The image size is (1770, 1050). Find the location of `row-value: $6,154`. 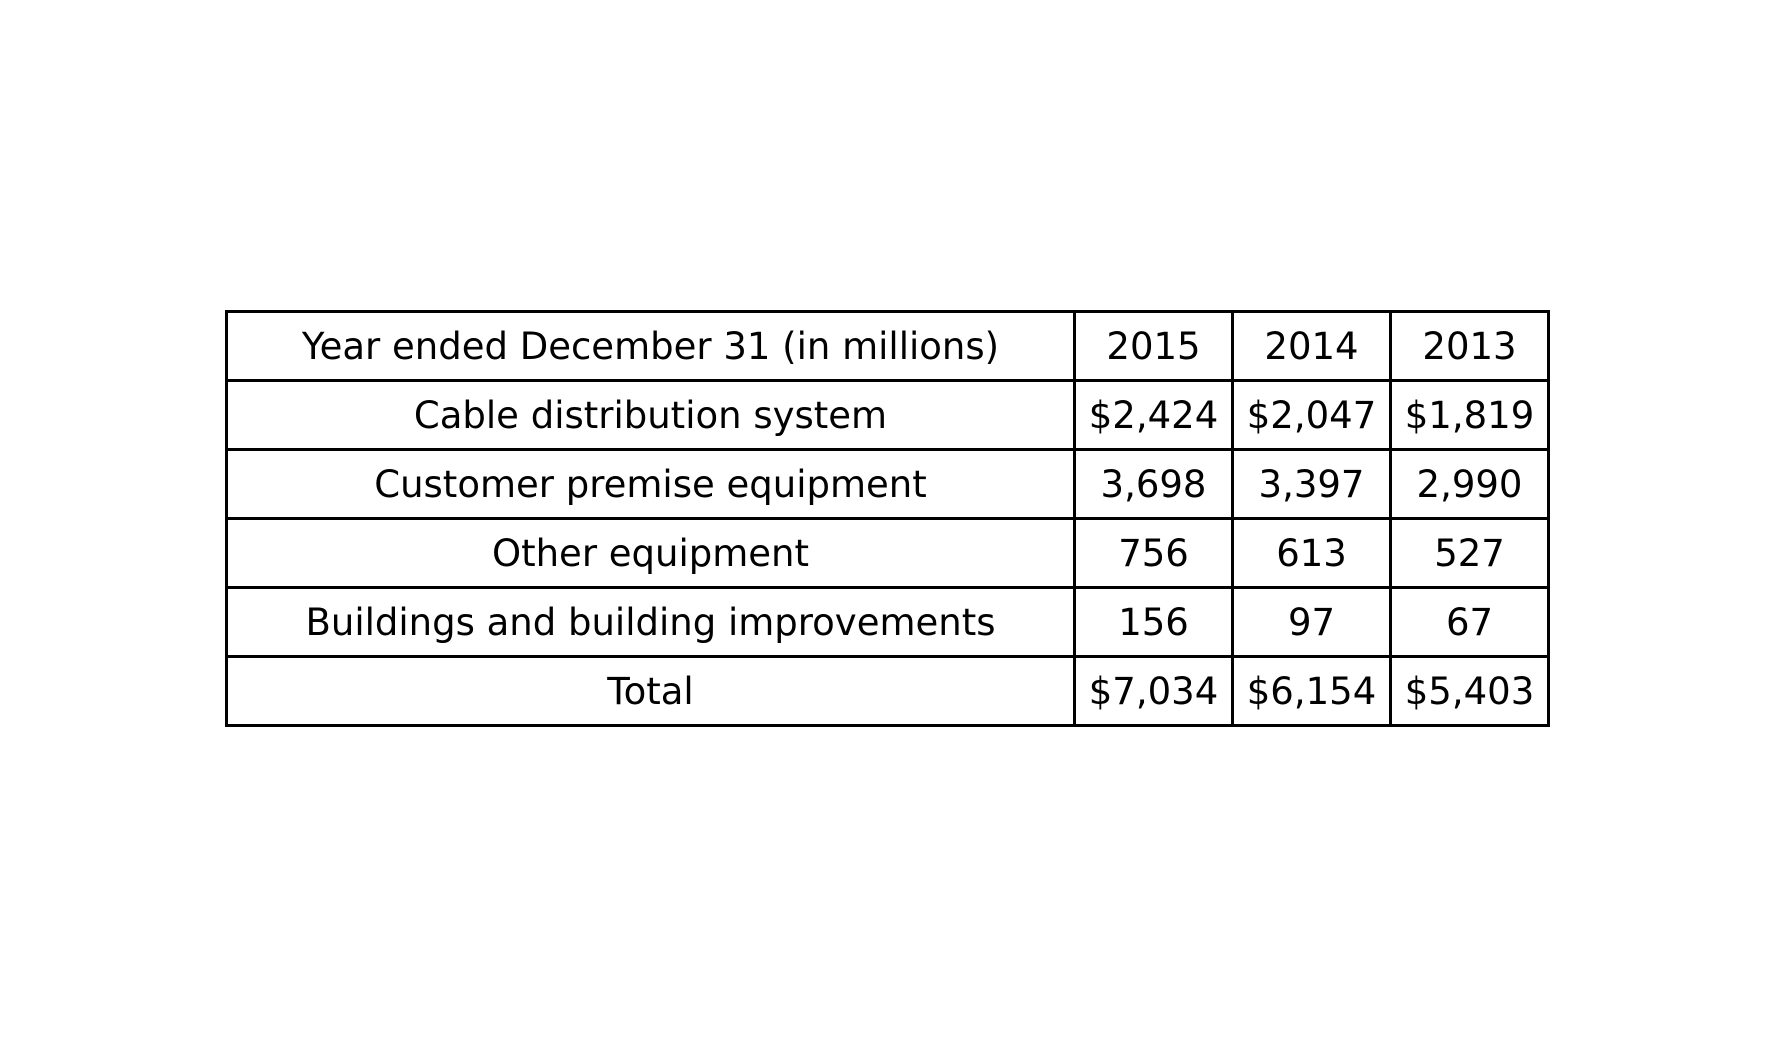

row-value: $6,154 is located at coordinates (1311, 691).